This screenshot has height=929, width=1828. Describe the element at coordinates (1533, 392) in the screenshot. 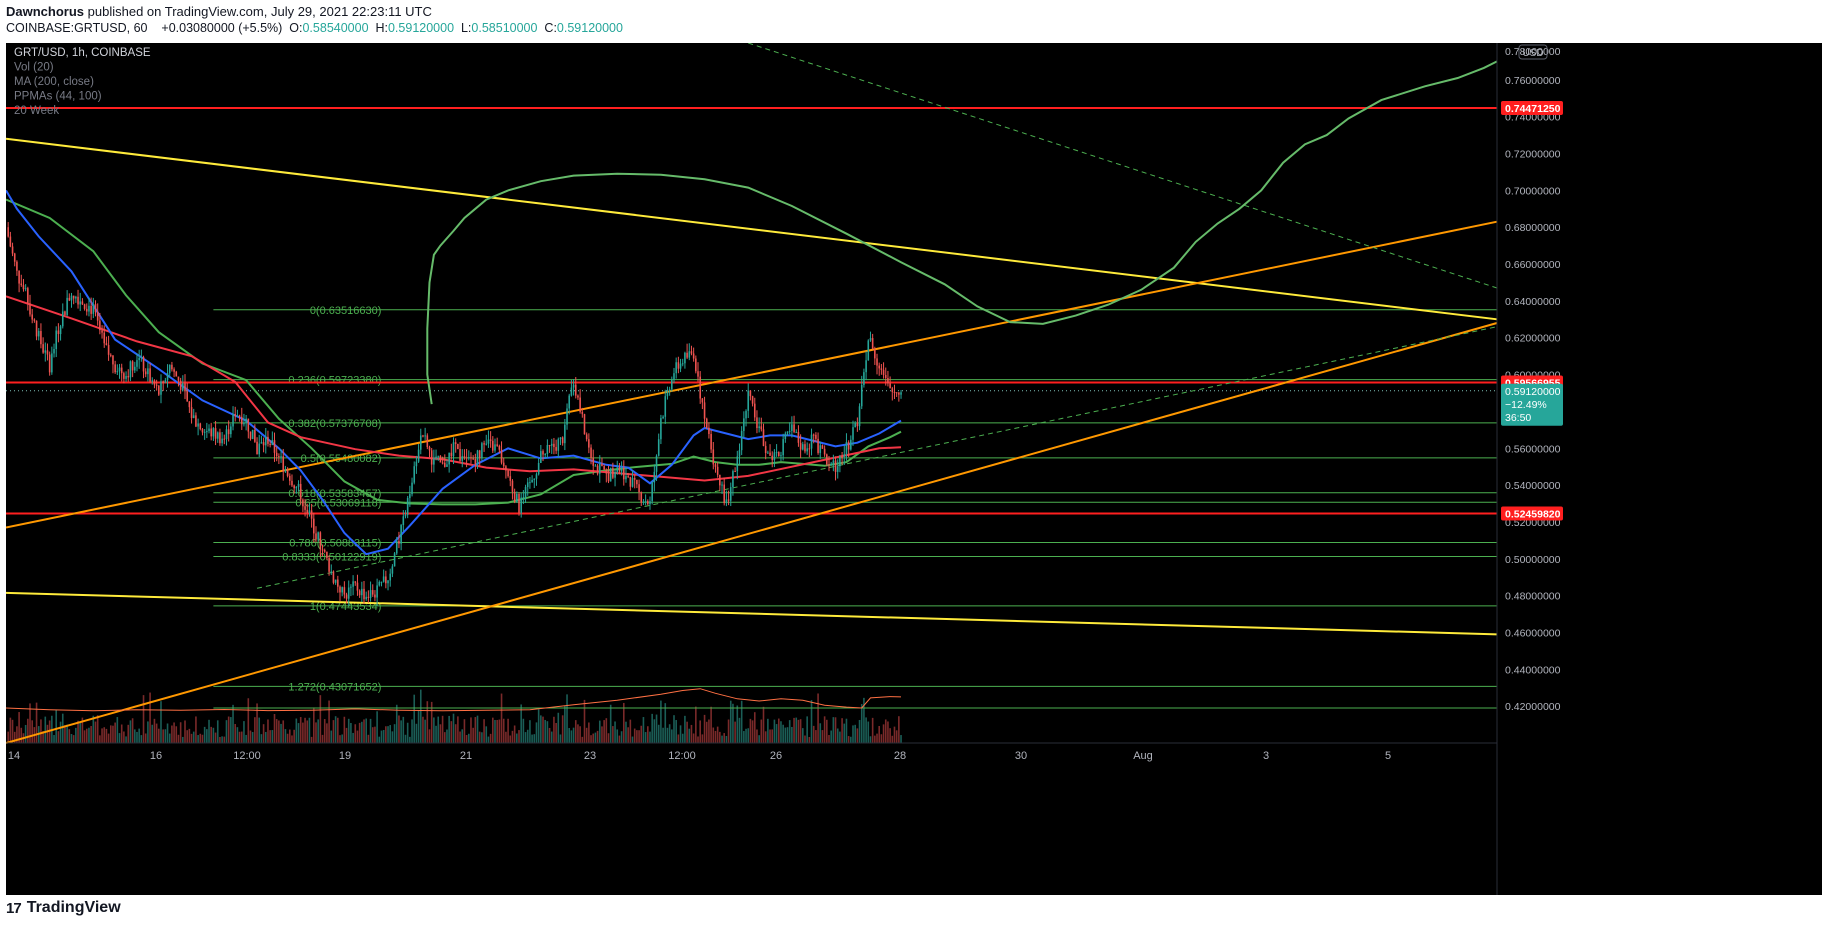

I see `last-price-tag-text: 0.59120000` at that location.